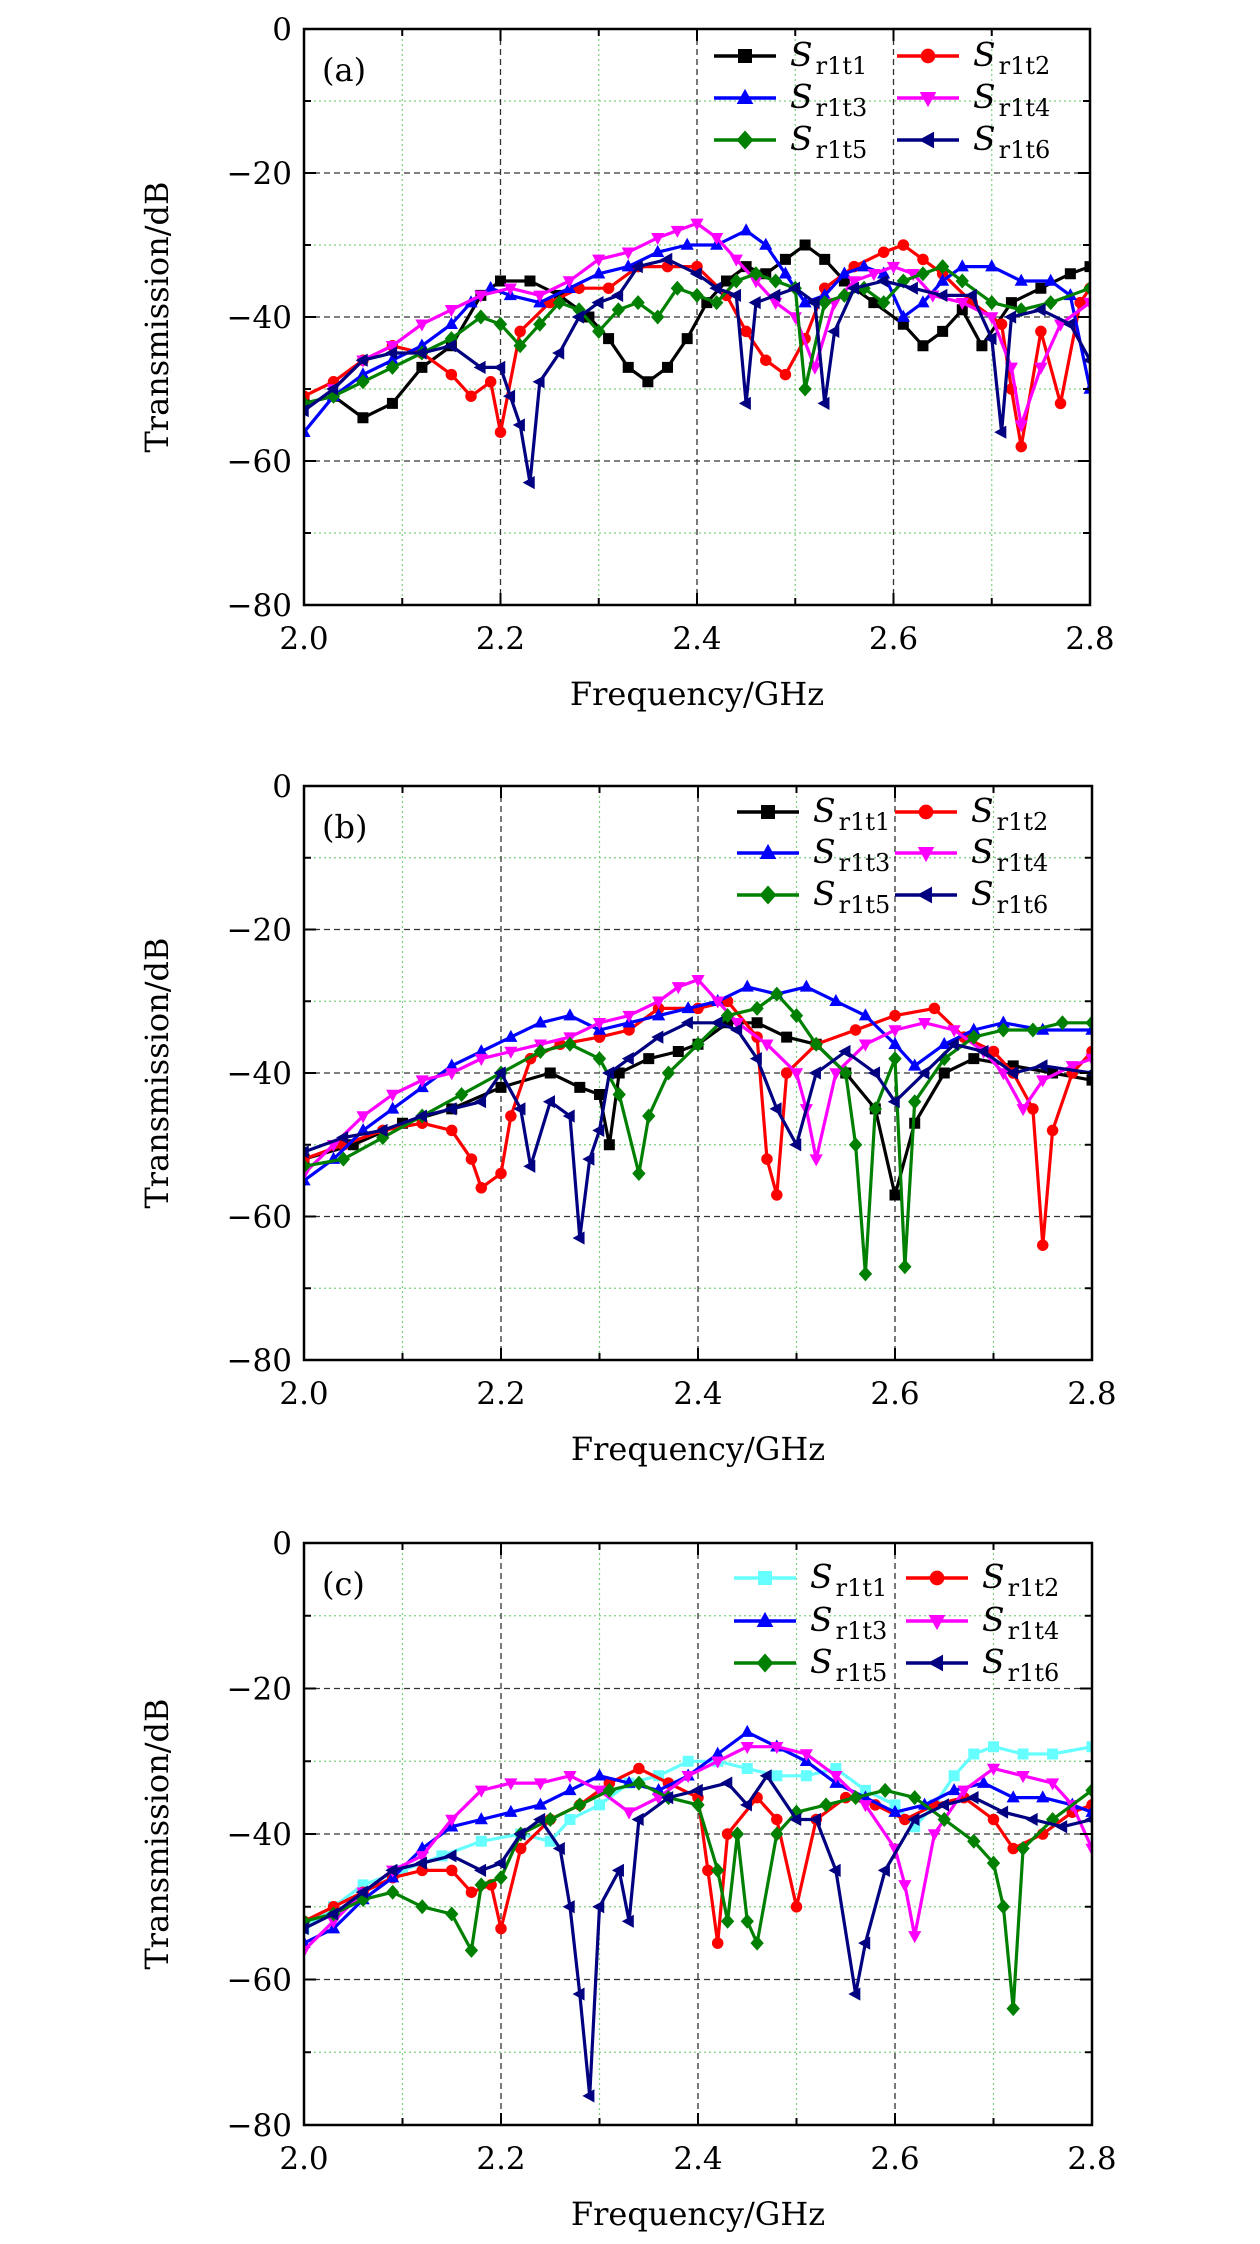  Describe the element at coordinates (697, 694) in the screenshot. I see `x-axis-label: Frequency/GHz` at that location.